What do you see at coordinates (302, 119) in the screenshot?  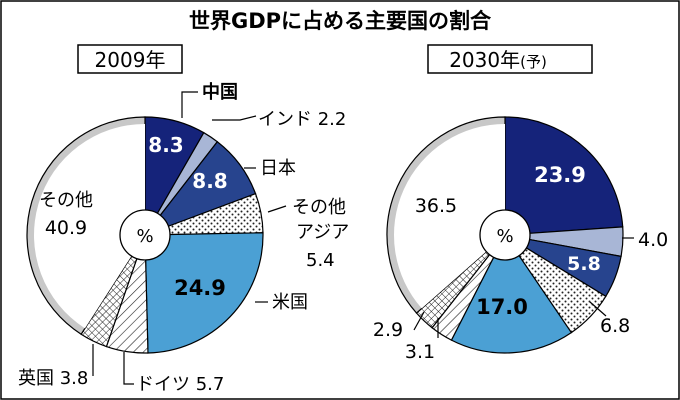 I see `label-2009-india: インド 2.2` at bounding box center [302, 119].